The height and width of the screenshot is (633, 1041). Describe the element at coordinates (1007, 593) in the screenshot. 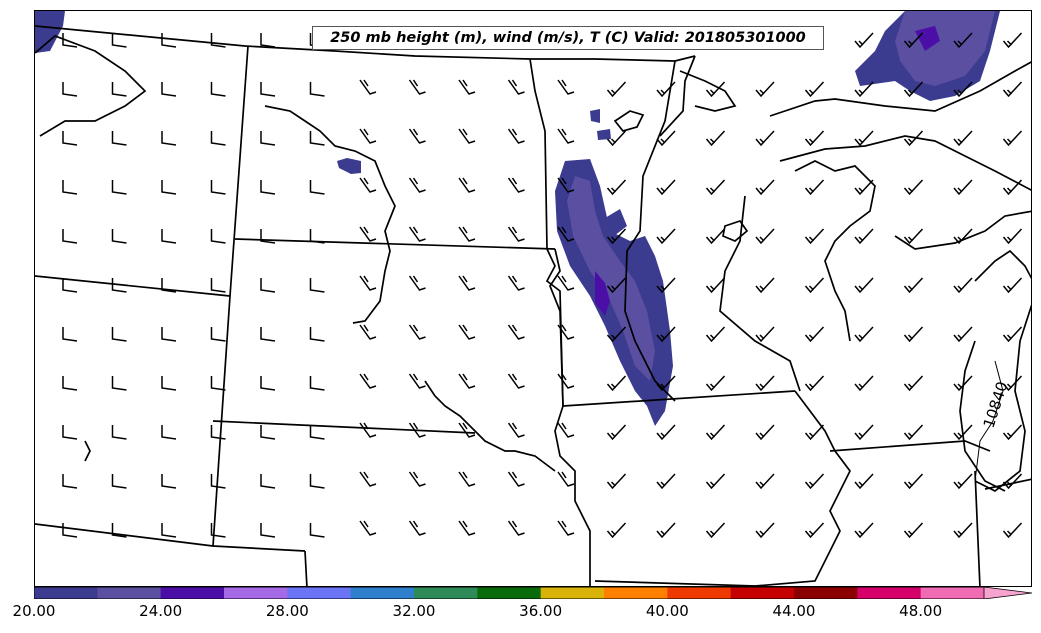

I see `colorbar-extend-arrow` at that location.